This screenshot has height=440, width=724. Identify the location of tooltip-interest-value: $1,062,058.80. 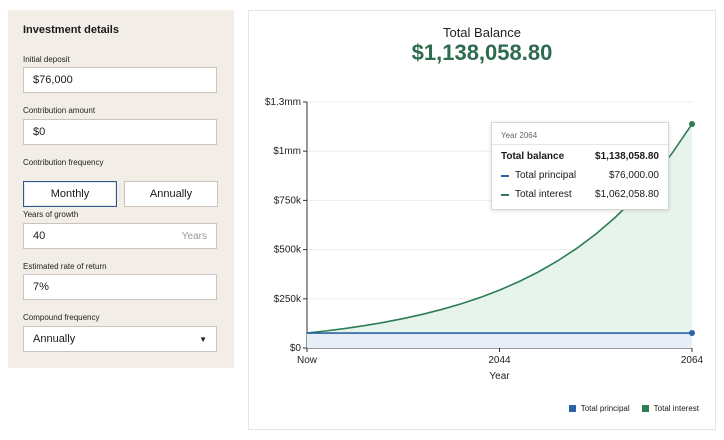
(627, 194).